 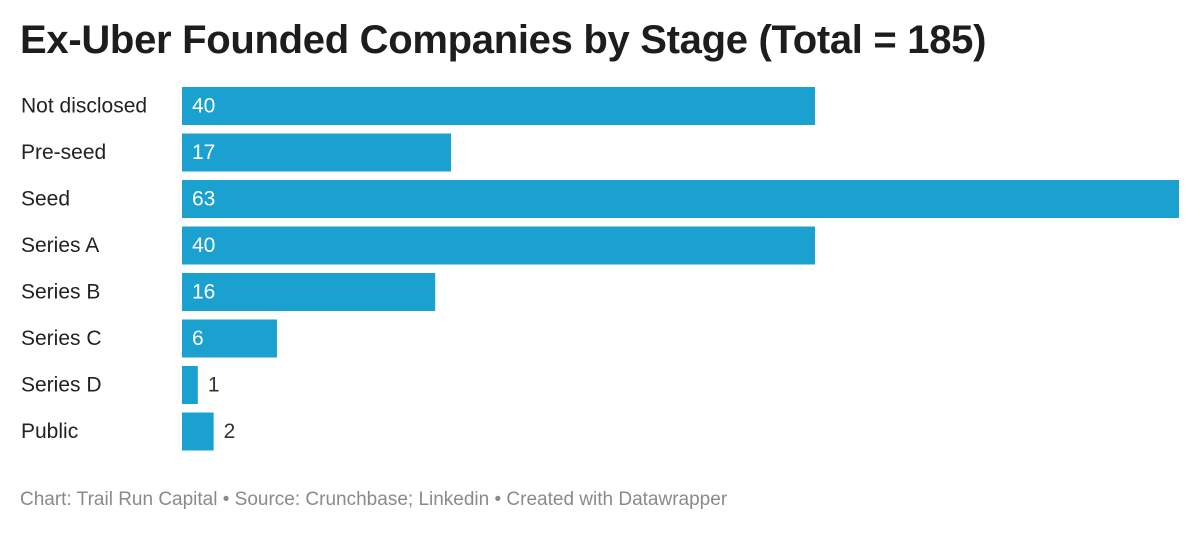 I want to click on value-label-series-a: 40, so click(x=203, y=245).